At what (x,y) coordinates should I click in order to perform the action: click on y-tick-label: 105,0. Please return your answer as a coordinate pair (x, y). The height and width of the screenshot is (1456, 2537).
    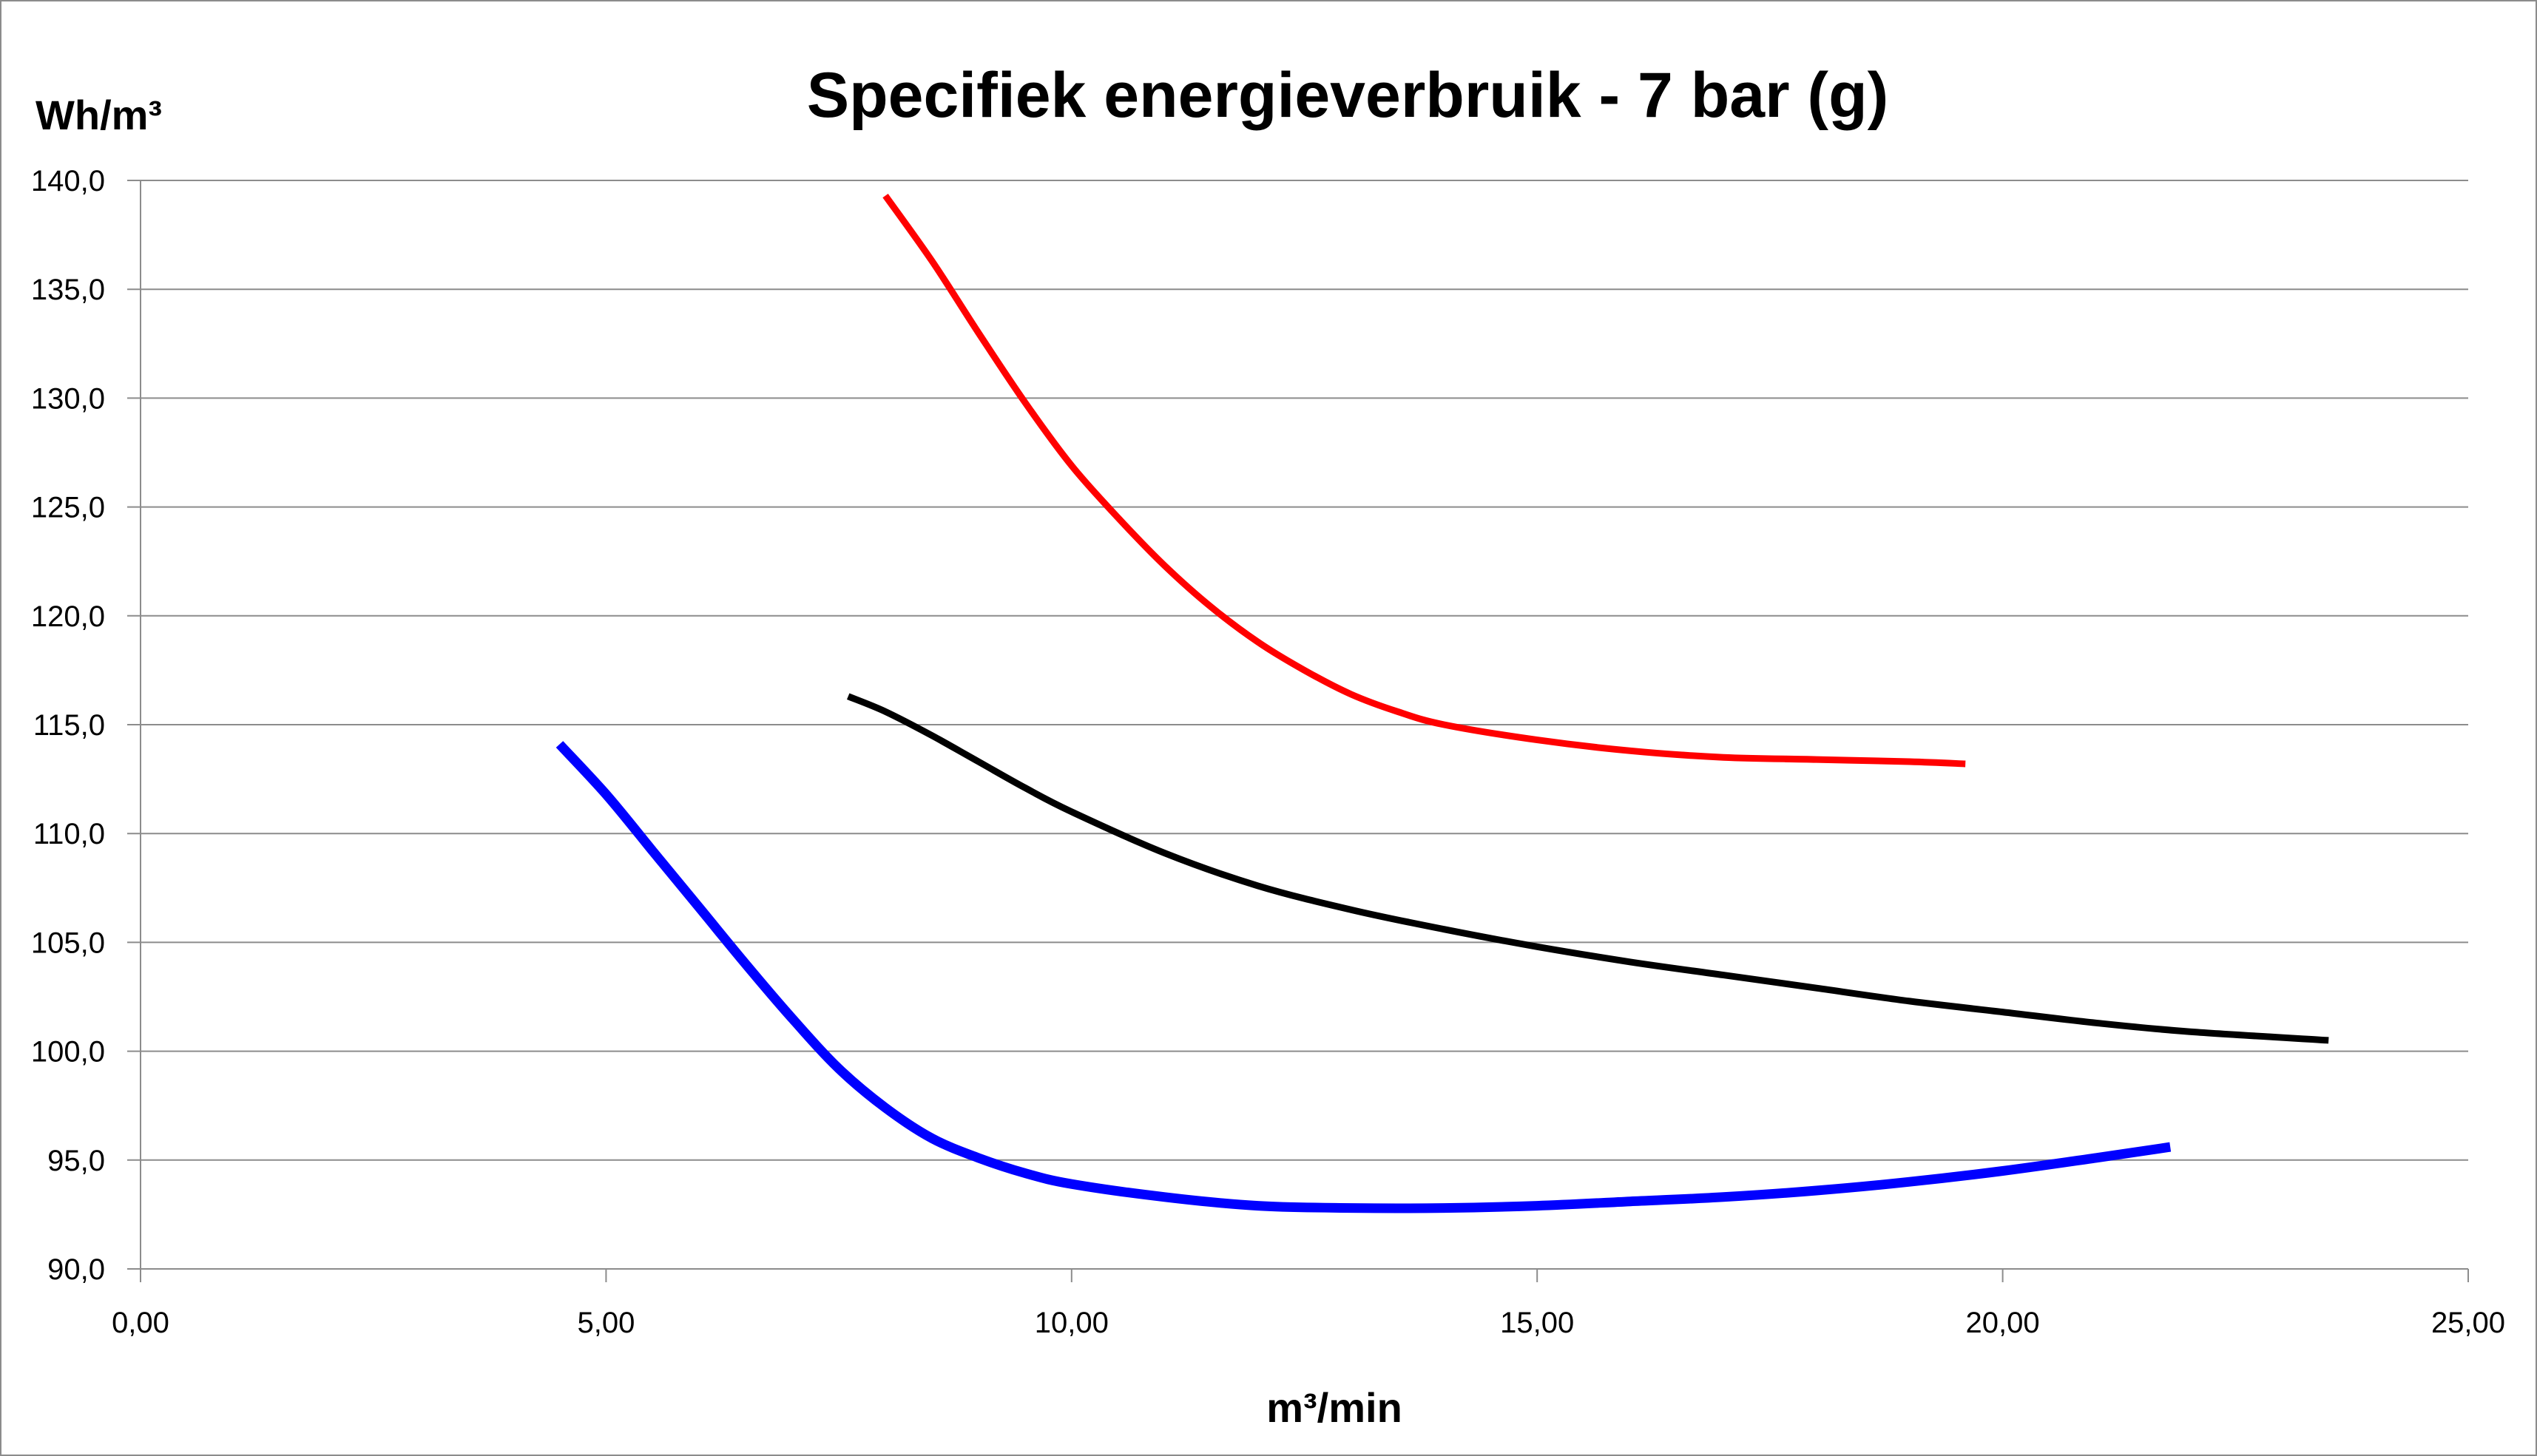
    Looking at the image, I should click on (68, 943).